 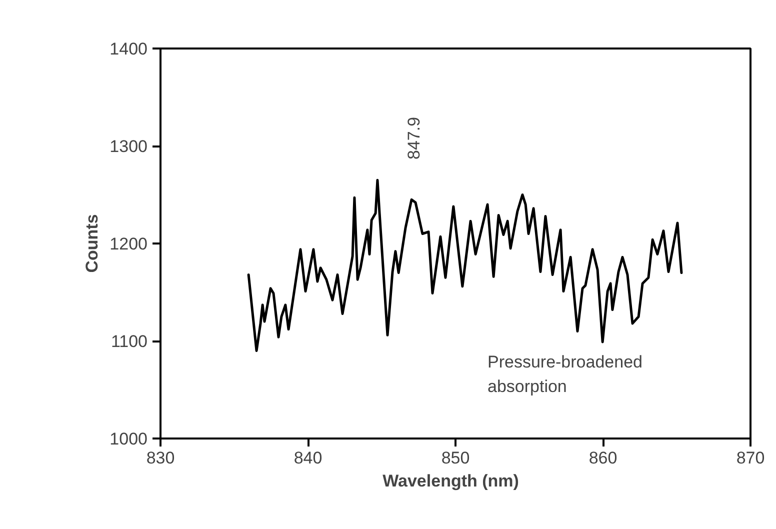 I want to click on y-tick-label: 1100, so click(x=129, y=341).